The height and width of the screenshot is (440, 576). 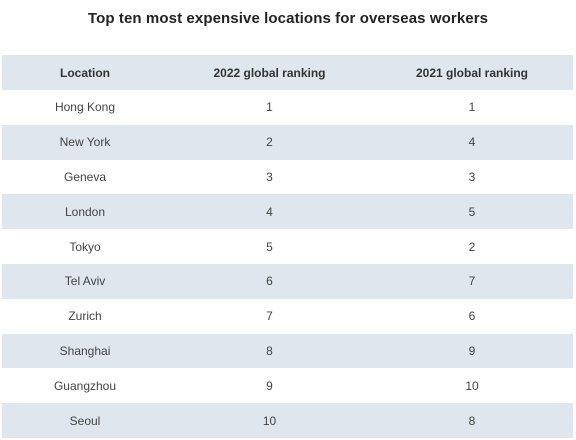 What do you see at coordinates (269, 107) in the screenshot?
I see `cell-2022-ranking: 1` at bounding box center [269, 107].